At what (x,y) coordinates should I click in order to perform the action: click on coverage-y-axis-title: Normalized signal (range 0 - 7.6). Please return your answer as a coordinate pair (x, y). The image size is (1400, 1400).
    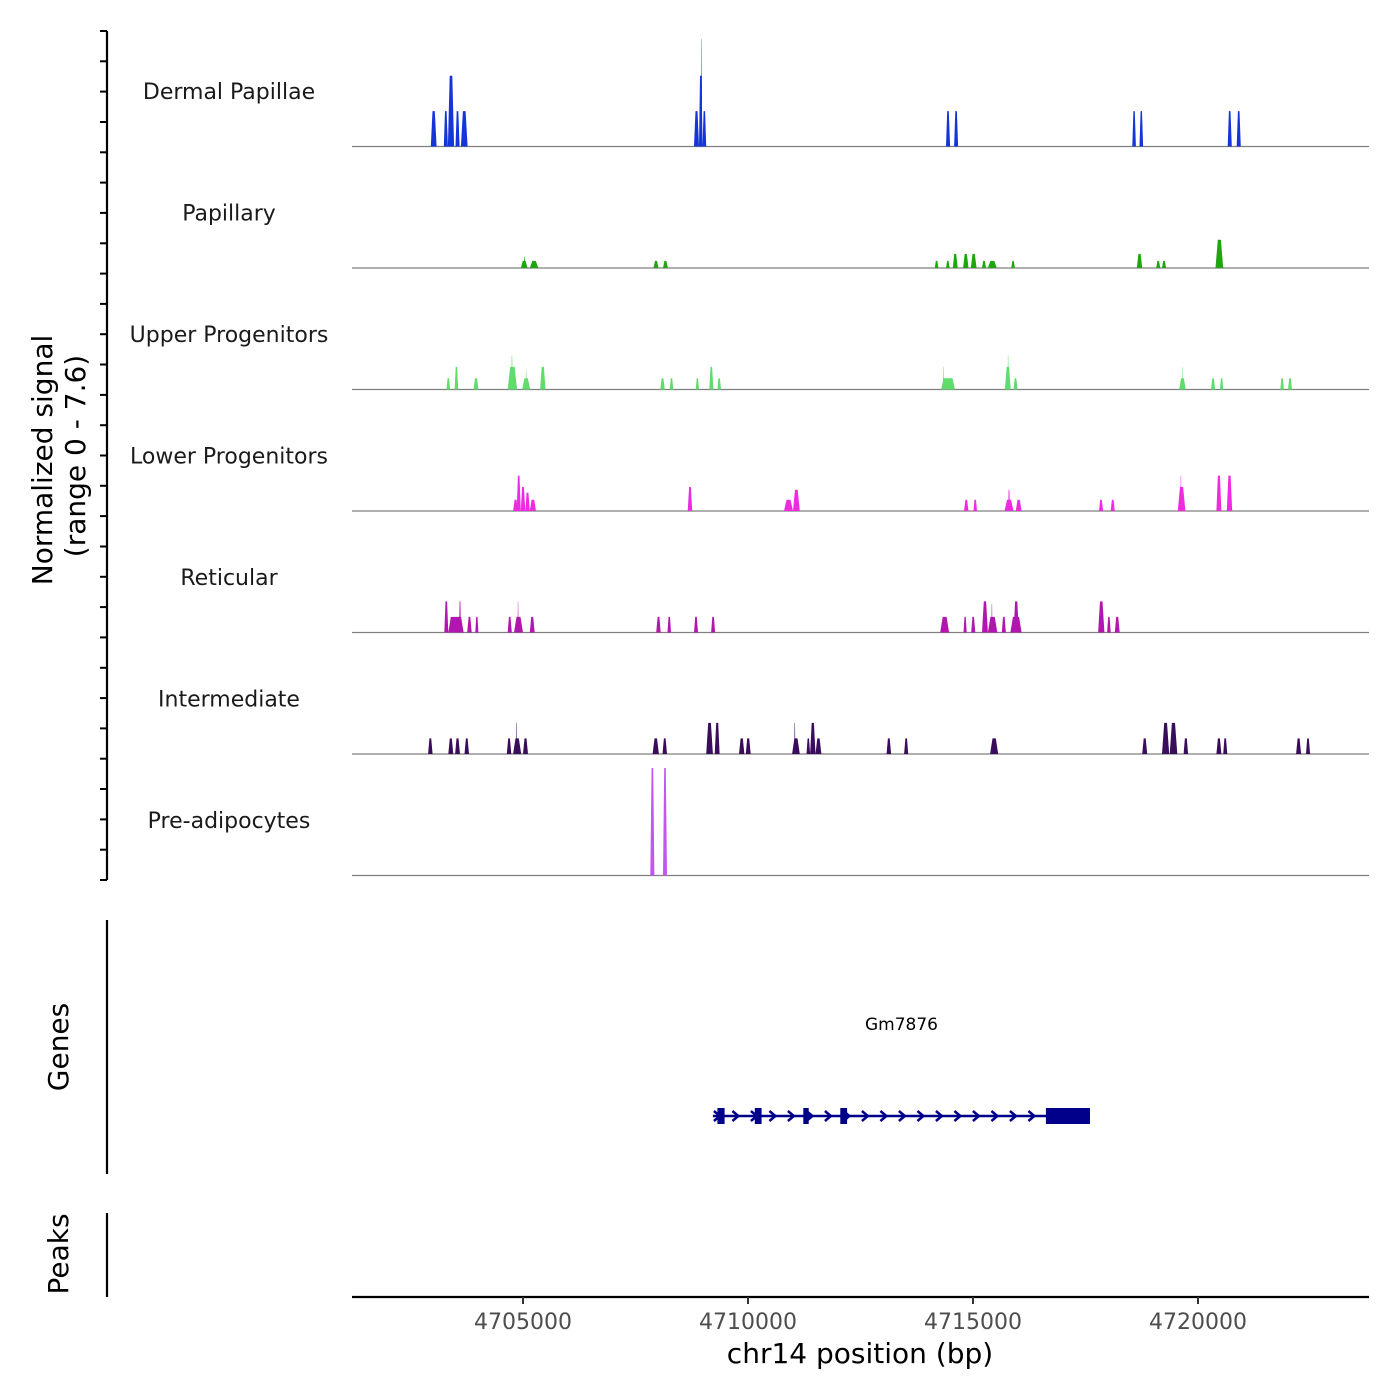
    Looking at the image, I should click on (59, 460).